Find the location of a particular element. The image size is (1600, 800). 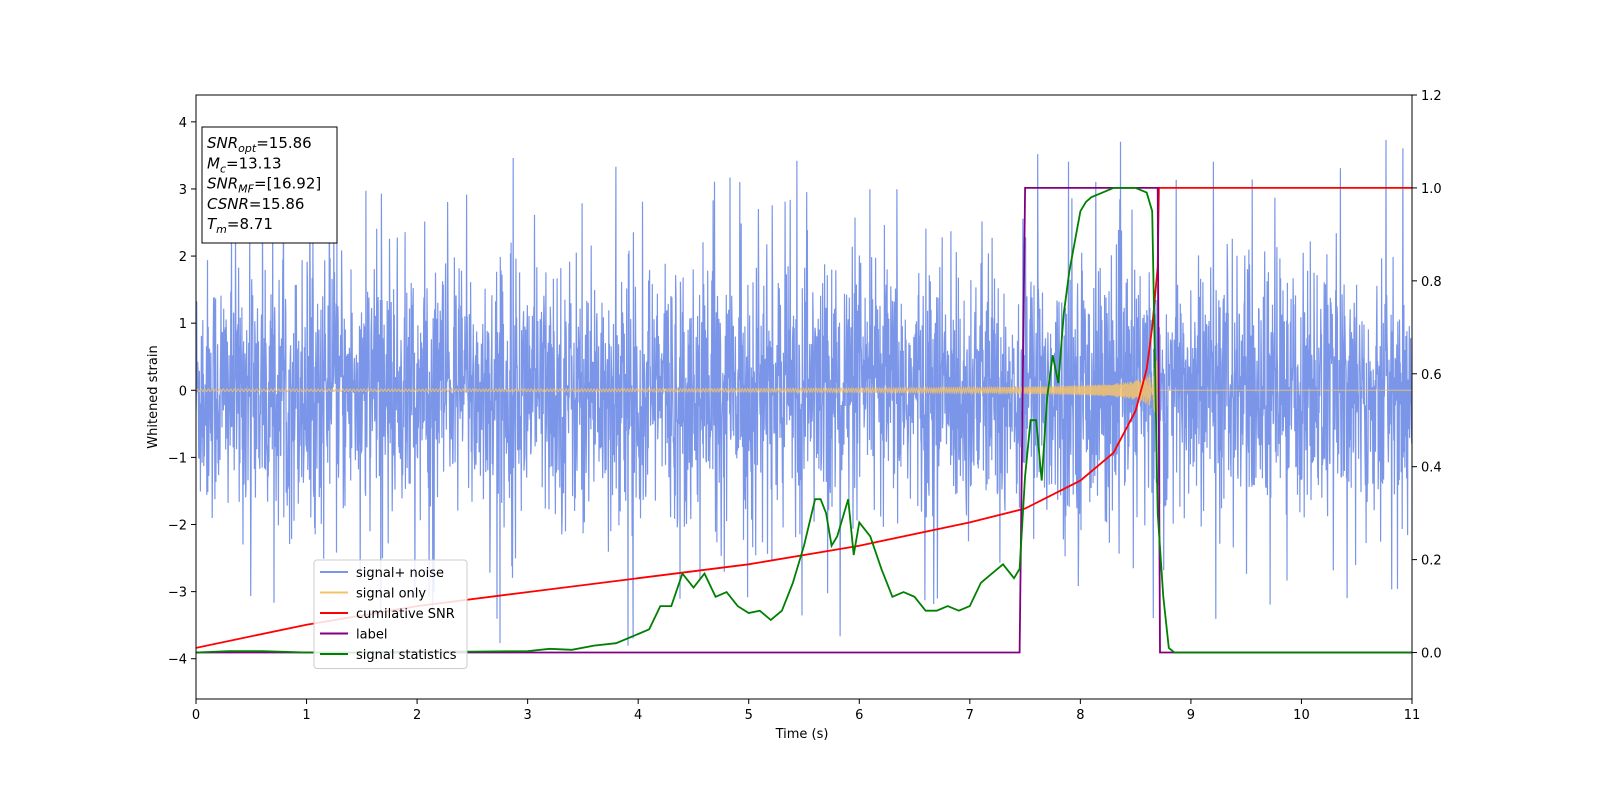

info-line: Tm=8.71 is located at coordinates (240, 225).